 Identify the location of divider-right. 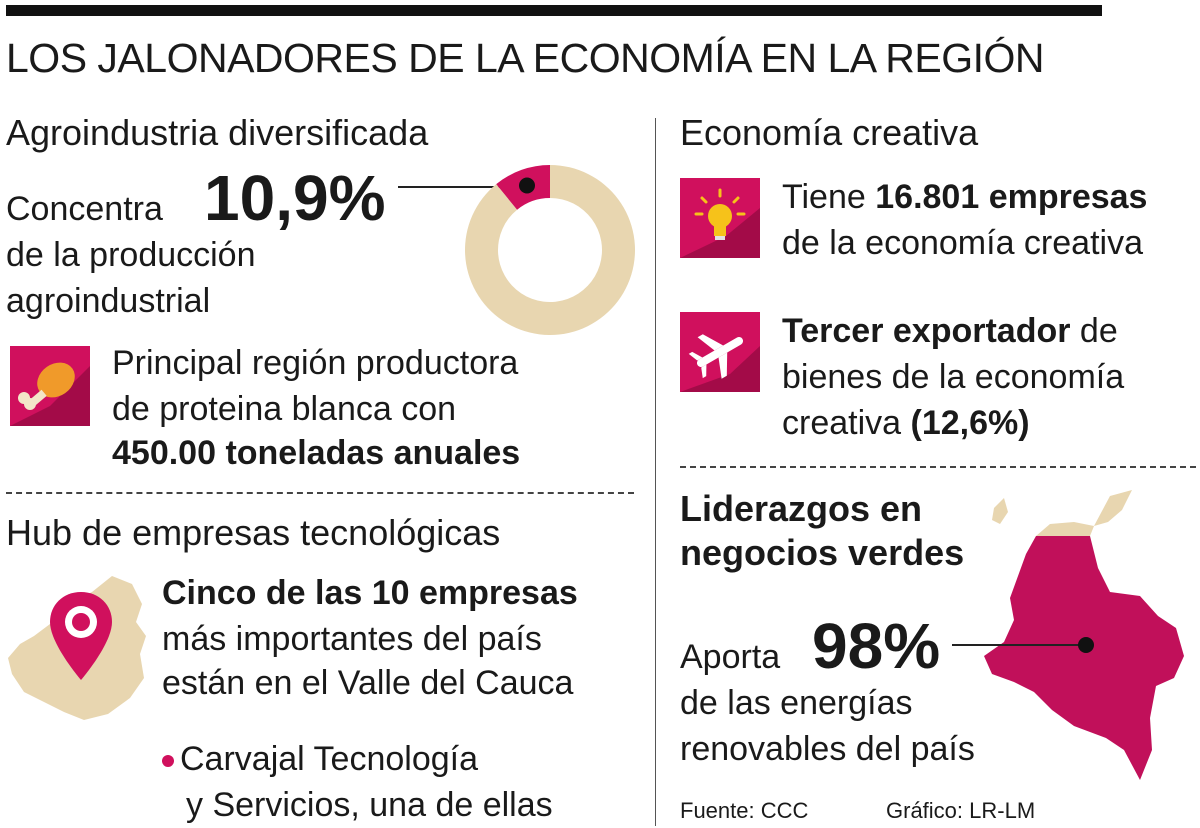
(938, 467).